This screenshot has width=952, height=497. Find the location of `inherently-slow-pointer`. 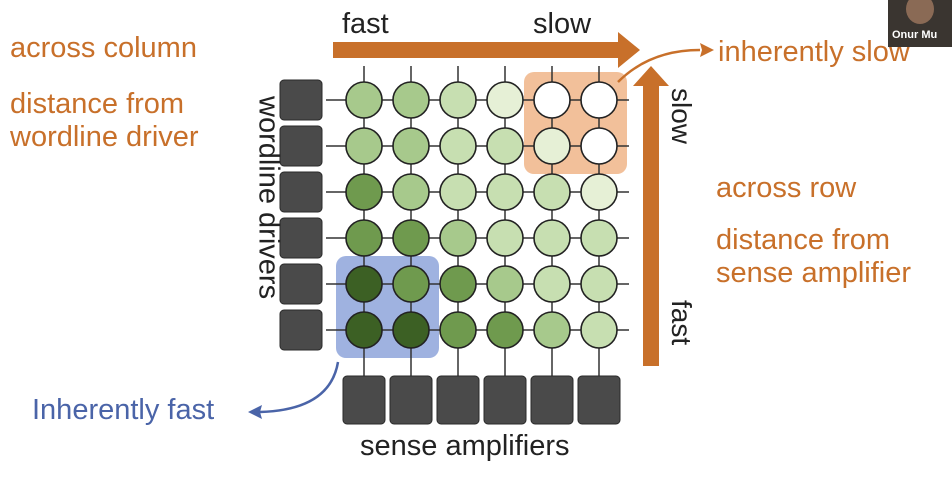

inherently-slow-pointer is located at coordinates (659, 65).